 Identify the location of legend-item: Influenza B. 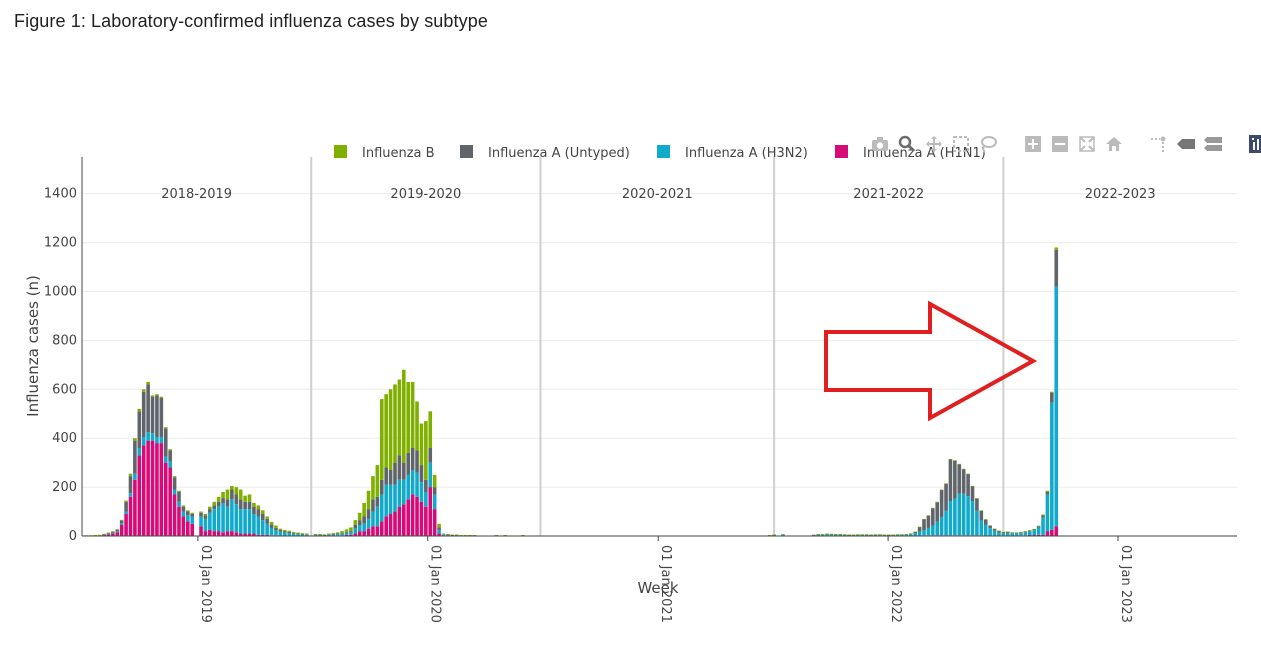
(384, 153).